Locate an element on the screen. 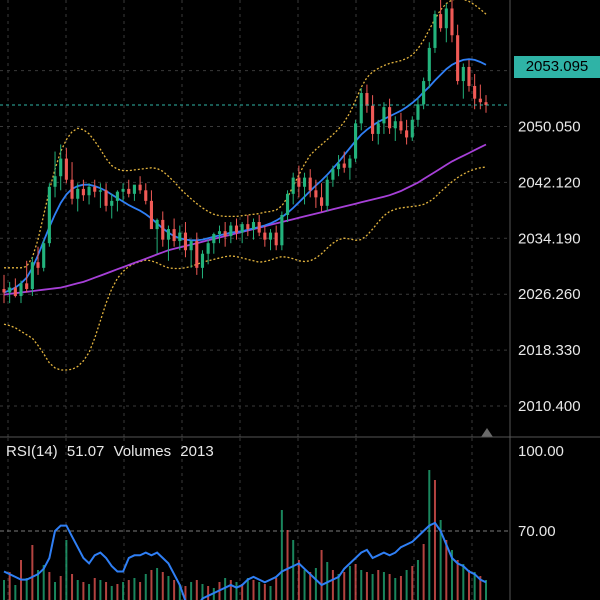 This screenshot has width=600, height=600. rsi-indicator-title: RSI(14) 51.07 Volumes 2013 is located at coordinates (110, 451).